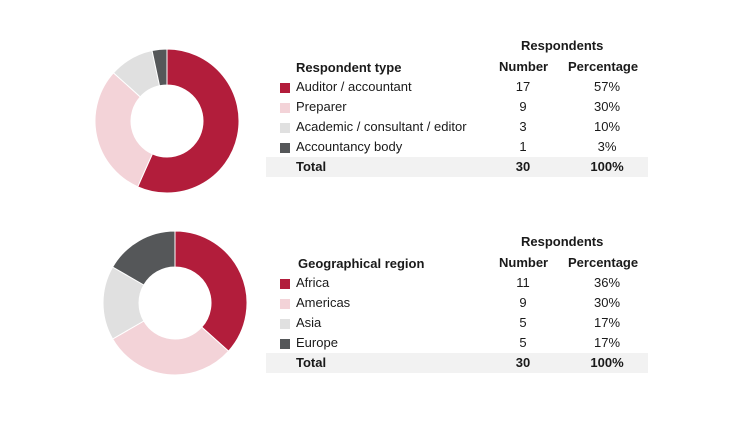 The height and width of the screenshot is (423, 752). Describe the element at coordinates (523, 86) in the screenshot. I see `row-number: 17` at that location.